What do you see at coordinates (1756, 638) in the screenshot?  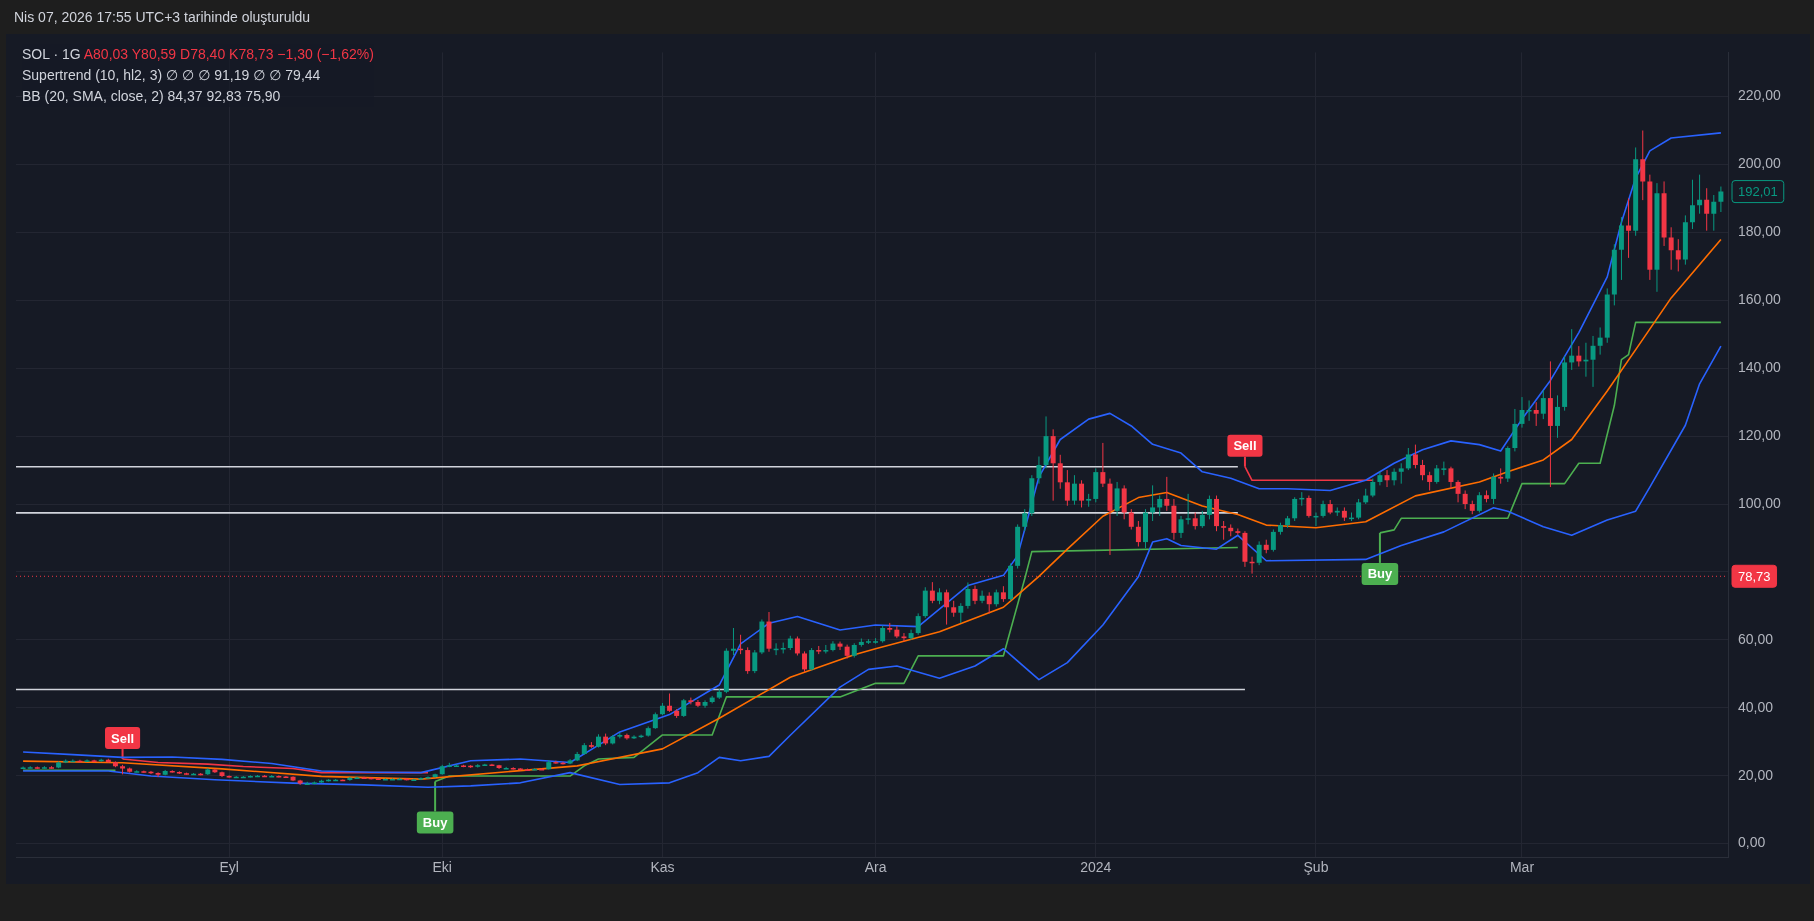 I see `y-tick-label: 60,00` at bounding box center [1756, 638].